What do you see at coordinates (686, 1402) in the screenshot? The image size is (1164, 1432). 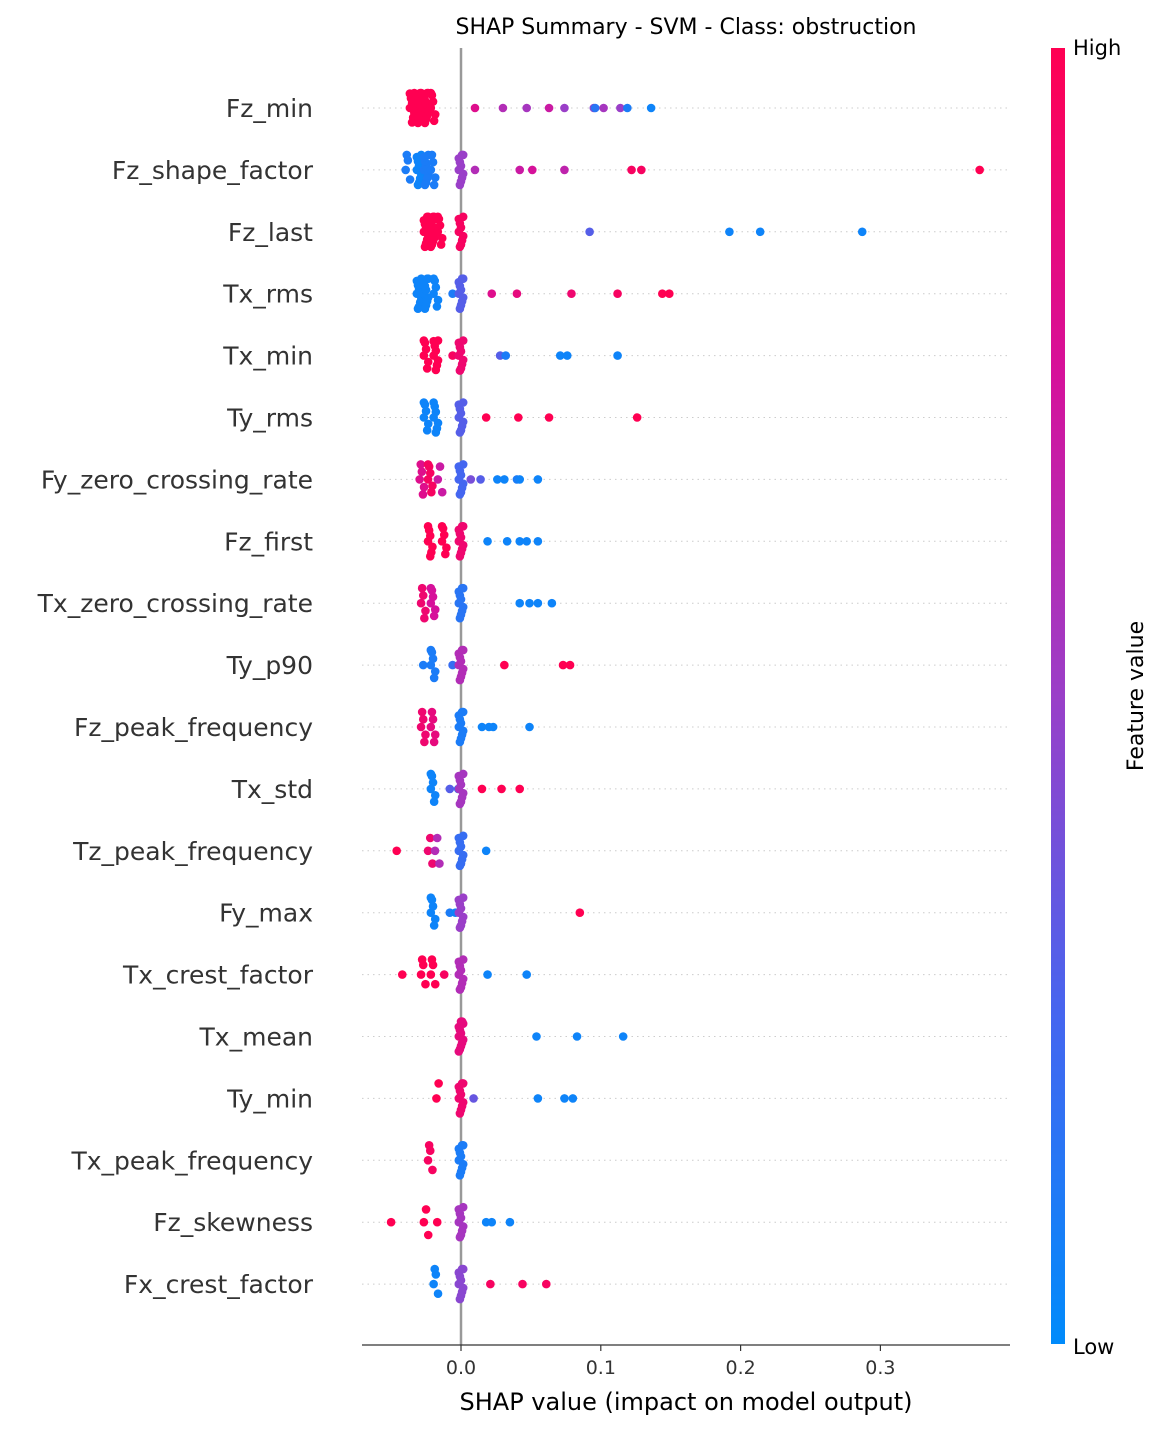 I see `x-axis-title: SHAP value (impact on model output)` at bounding box center [686, 1402].